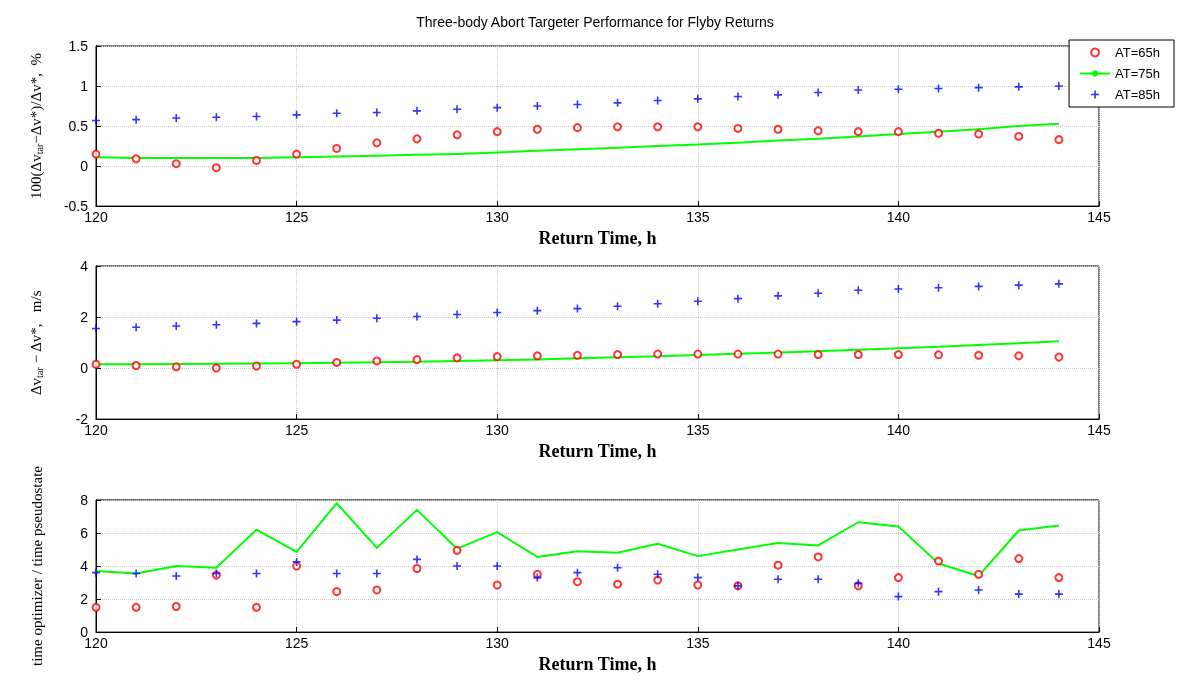 The height and width of the screenshot is (686, 1190). Describe the element at coordinates (1138, 94) in the screenshot. I see `legend-label: AT=85h` at that location.